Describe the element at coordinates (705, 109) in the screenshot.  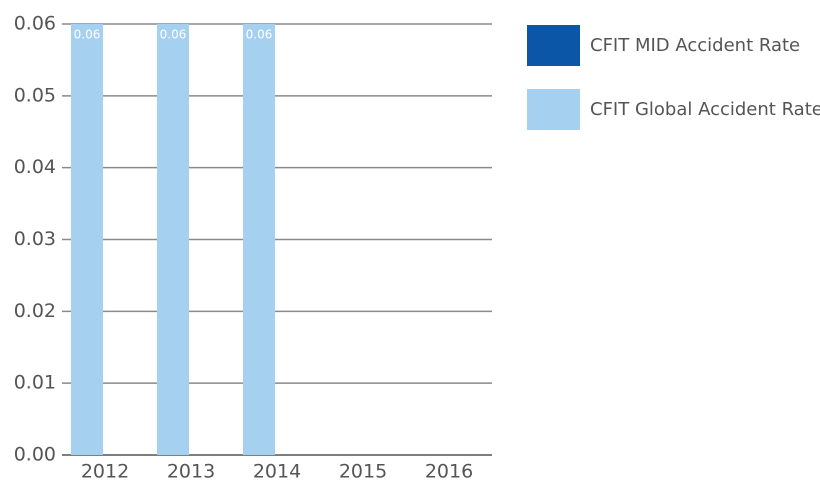
I see `legend-label: CFIT Global Accident Rate` at that location.